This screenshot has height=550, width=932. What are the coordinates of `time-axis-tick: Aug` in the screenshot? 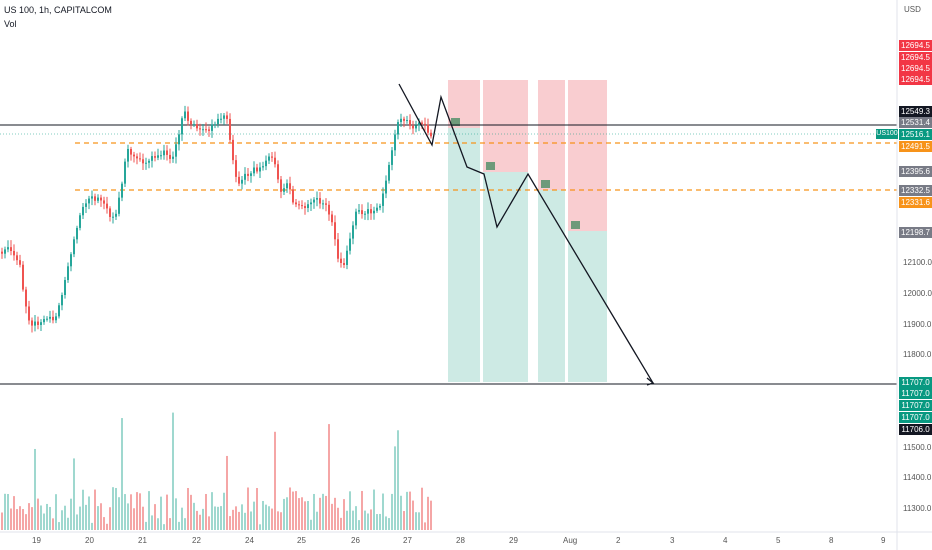 It's located at (570, 540).